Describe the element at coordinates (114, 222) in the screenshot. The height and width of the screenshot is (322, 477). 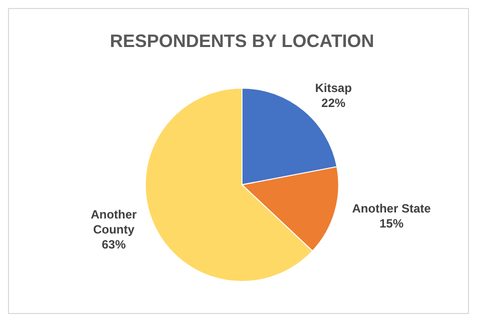
I see `slice-label: Another County` at that location.